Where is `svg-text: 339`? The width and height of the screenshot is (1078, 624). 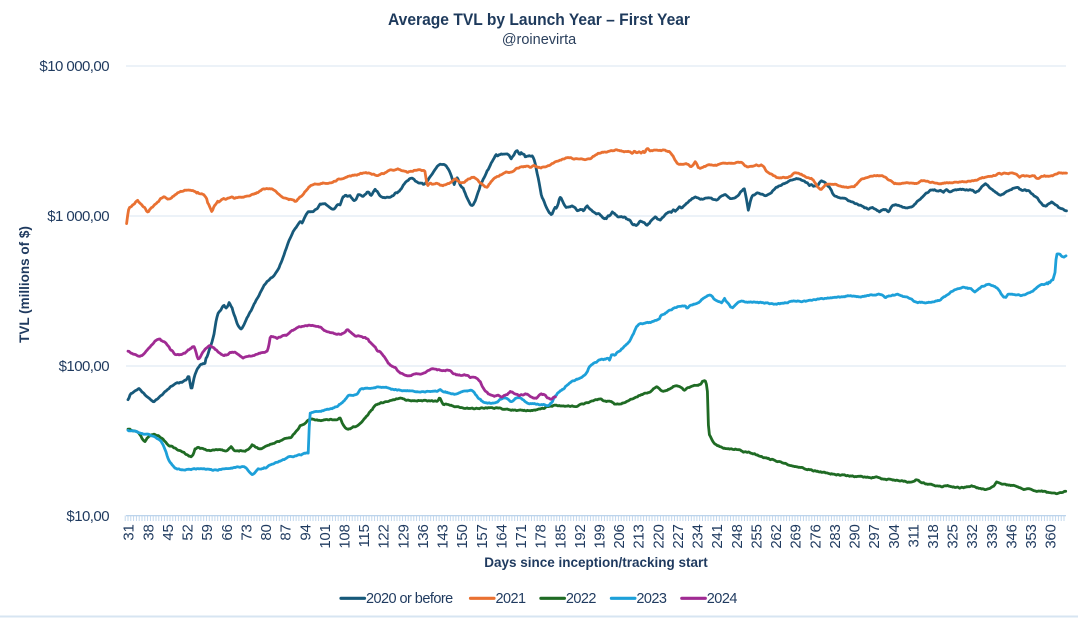 svg-text: 339 is located at coordinates (992, 537).